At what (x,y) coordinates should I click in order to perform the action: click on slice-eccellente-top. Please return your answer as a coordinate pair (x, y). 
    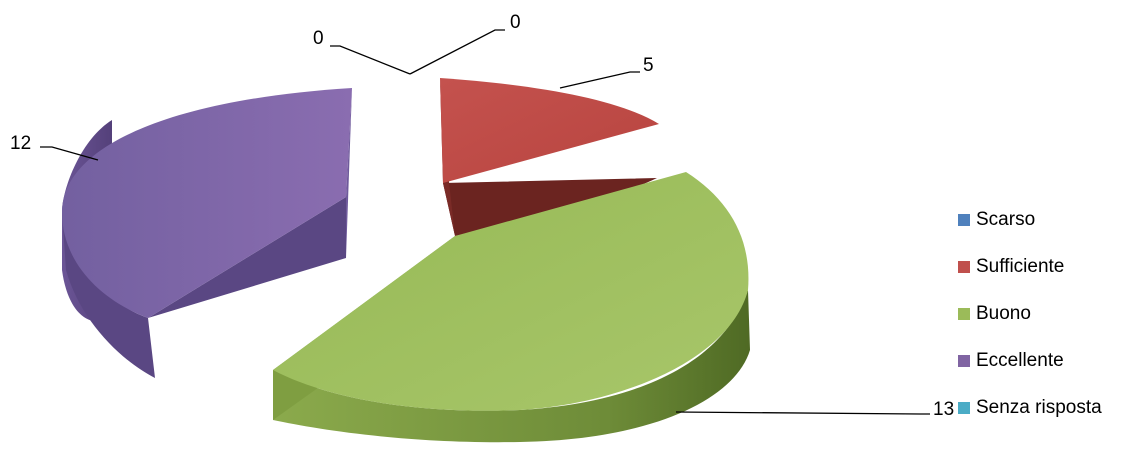
    Looking at the image, I should click on (207, 203).